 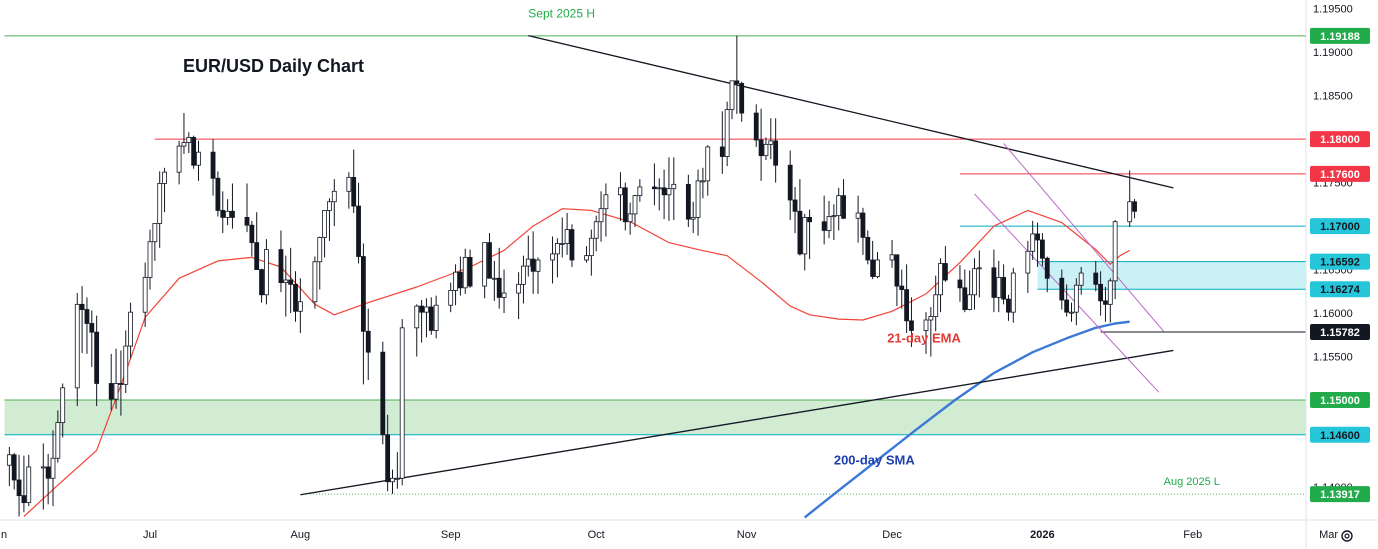 What do you see at coordinates (1340, 434) in the screenshot?
I see `price-tag-1.14600: 1.14600` at bounding box center [1340, 434].